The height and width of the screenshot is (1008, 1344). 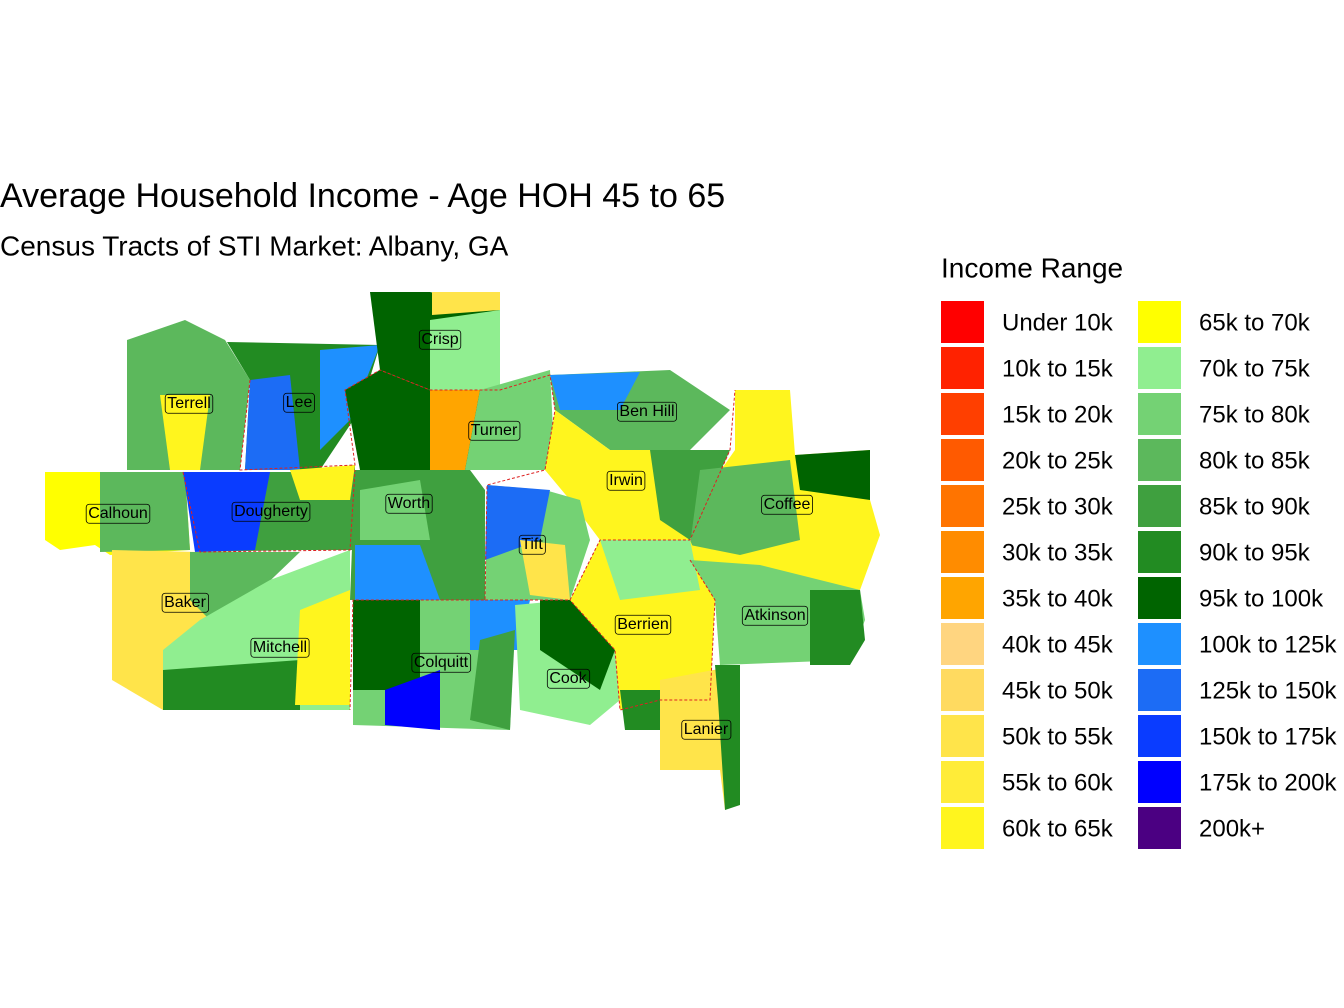 I want to click on county-label: Dougherty, so click(x=271, y=511).